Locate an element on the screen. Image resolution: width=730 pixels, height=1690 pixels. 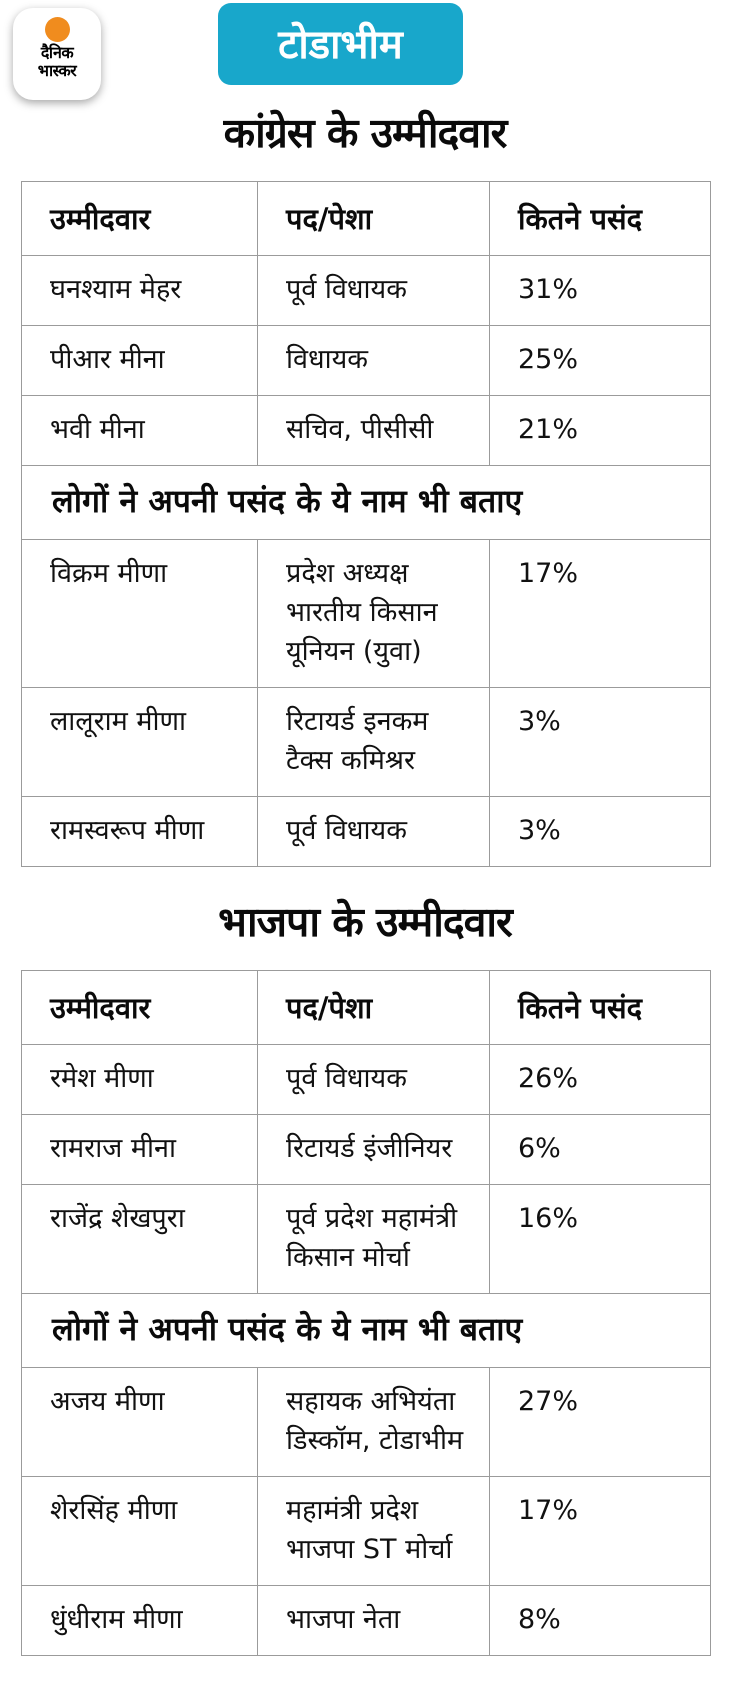
candidate-name-cell: भवी मीना is located at coordinates (139, 430).